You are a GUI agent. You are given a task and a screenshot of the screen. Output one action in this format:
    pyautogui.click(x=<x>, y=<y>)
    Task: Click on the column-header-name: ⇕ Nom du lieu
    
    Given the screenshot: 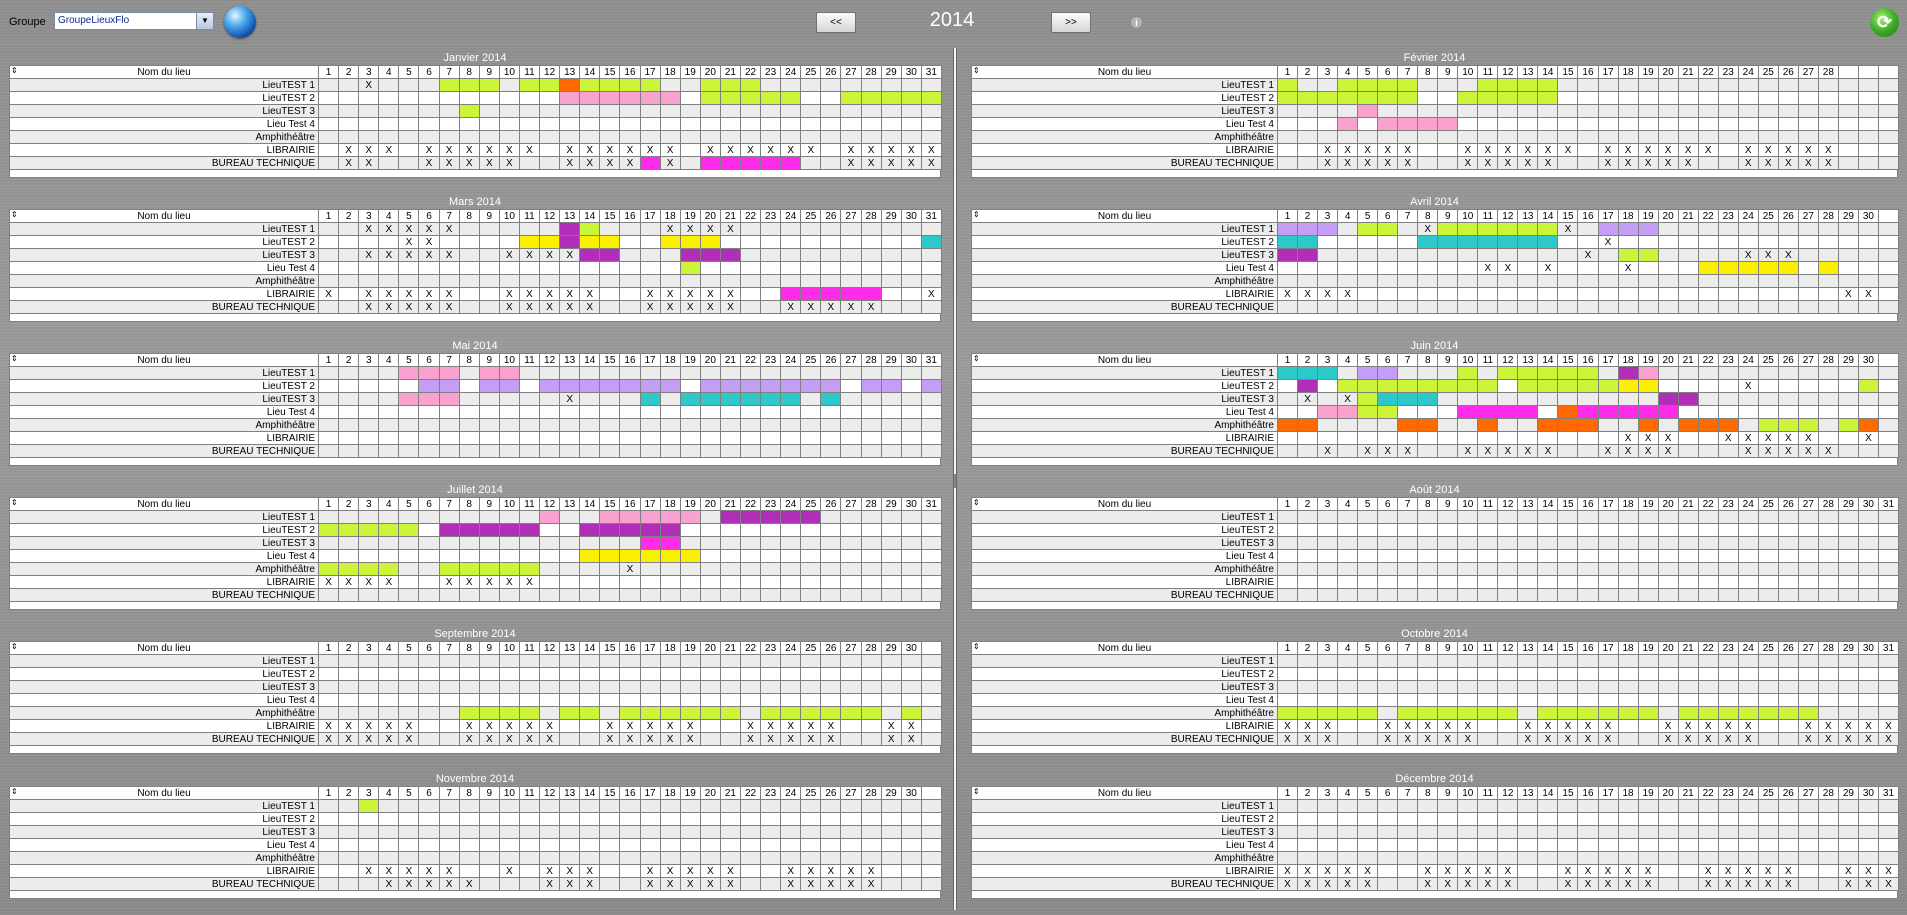 What is the action you would take?
    pyautogui.click(x=164, y=216)
    